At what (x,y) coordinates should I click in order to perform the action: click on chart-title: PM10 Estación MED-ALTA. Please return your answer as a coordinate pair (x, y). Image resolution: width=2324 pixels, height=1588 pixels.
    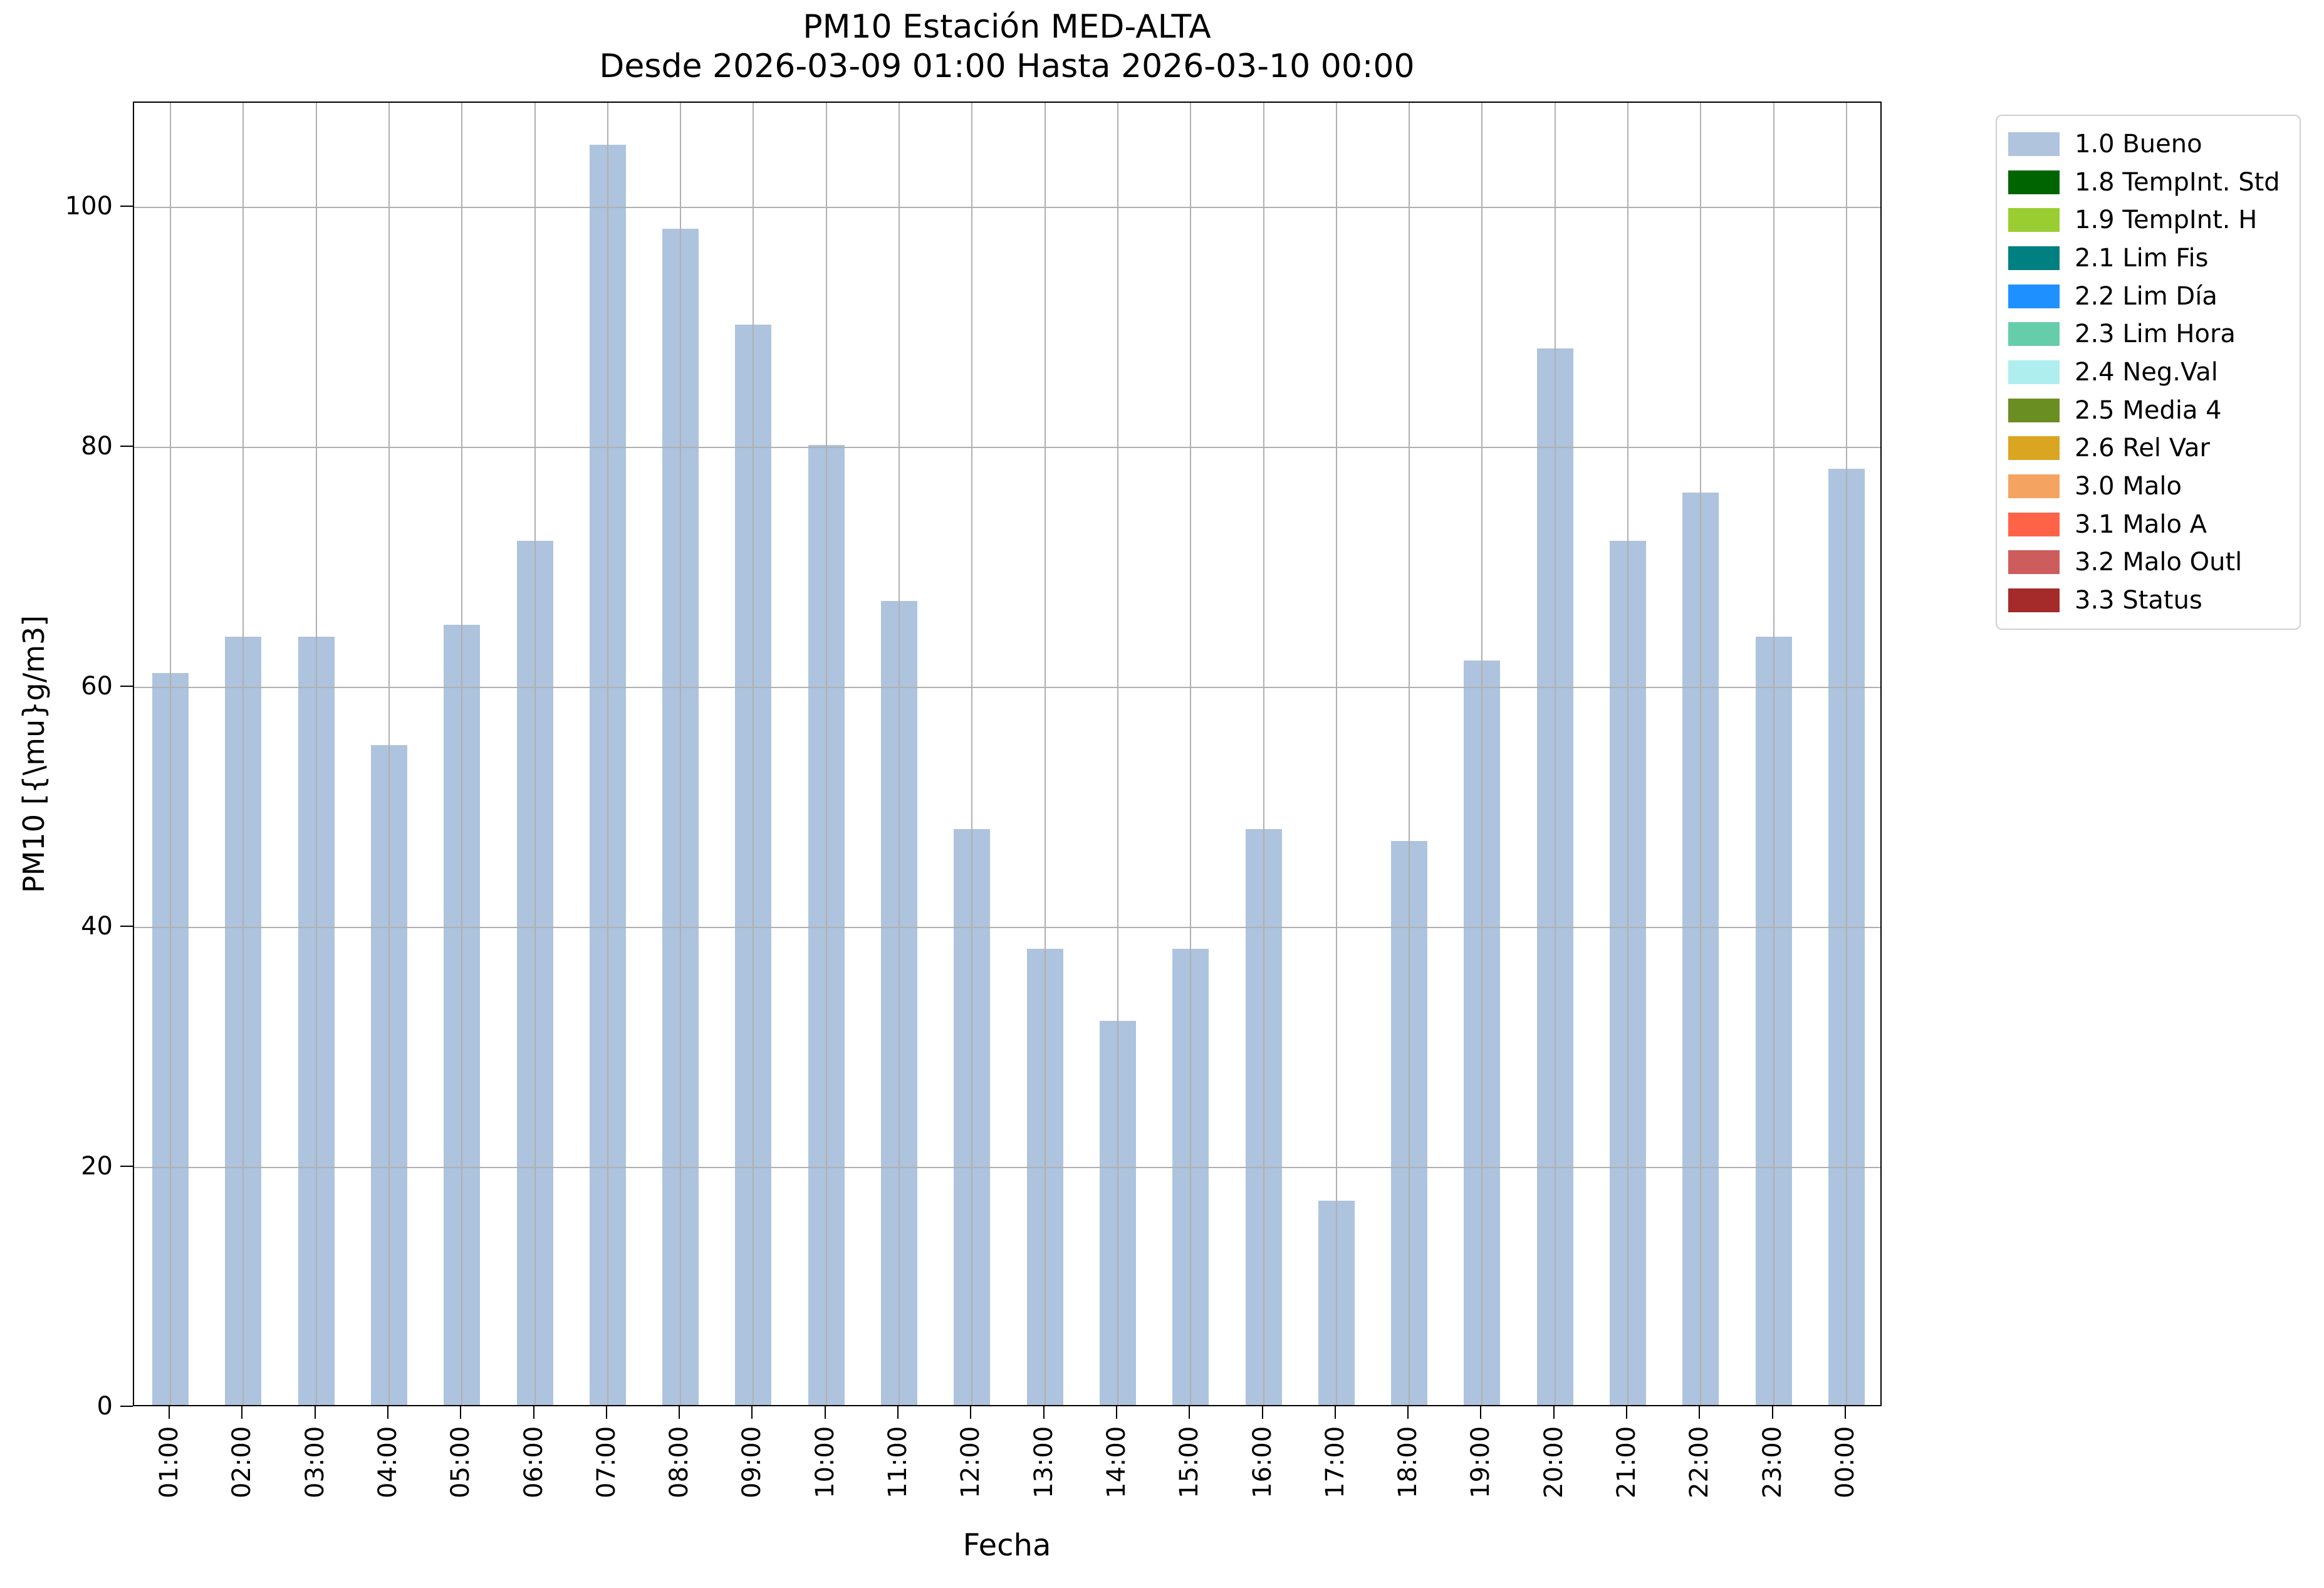
    Looking at the image, I should click on (1007, 27).